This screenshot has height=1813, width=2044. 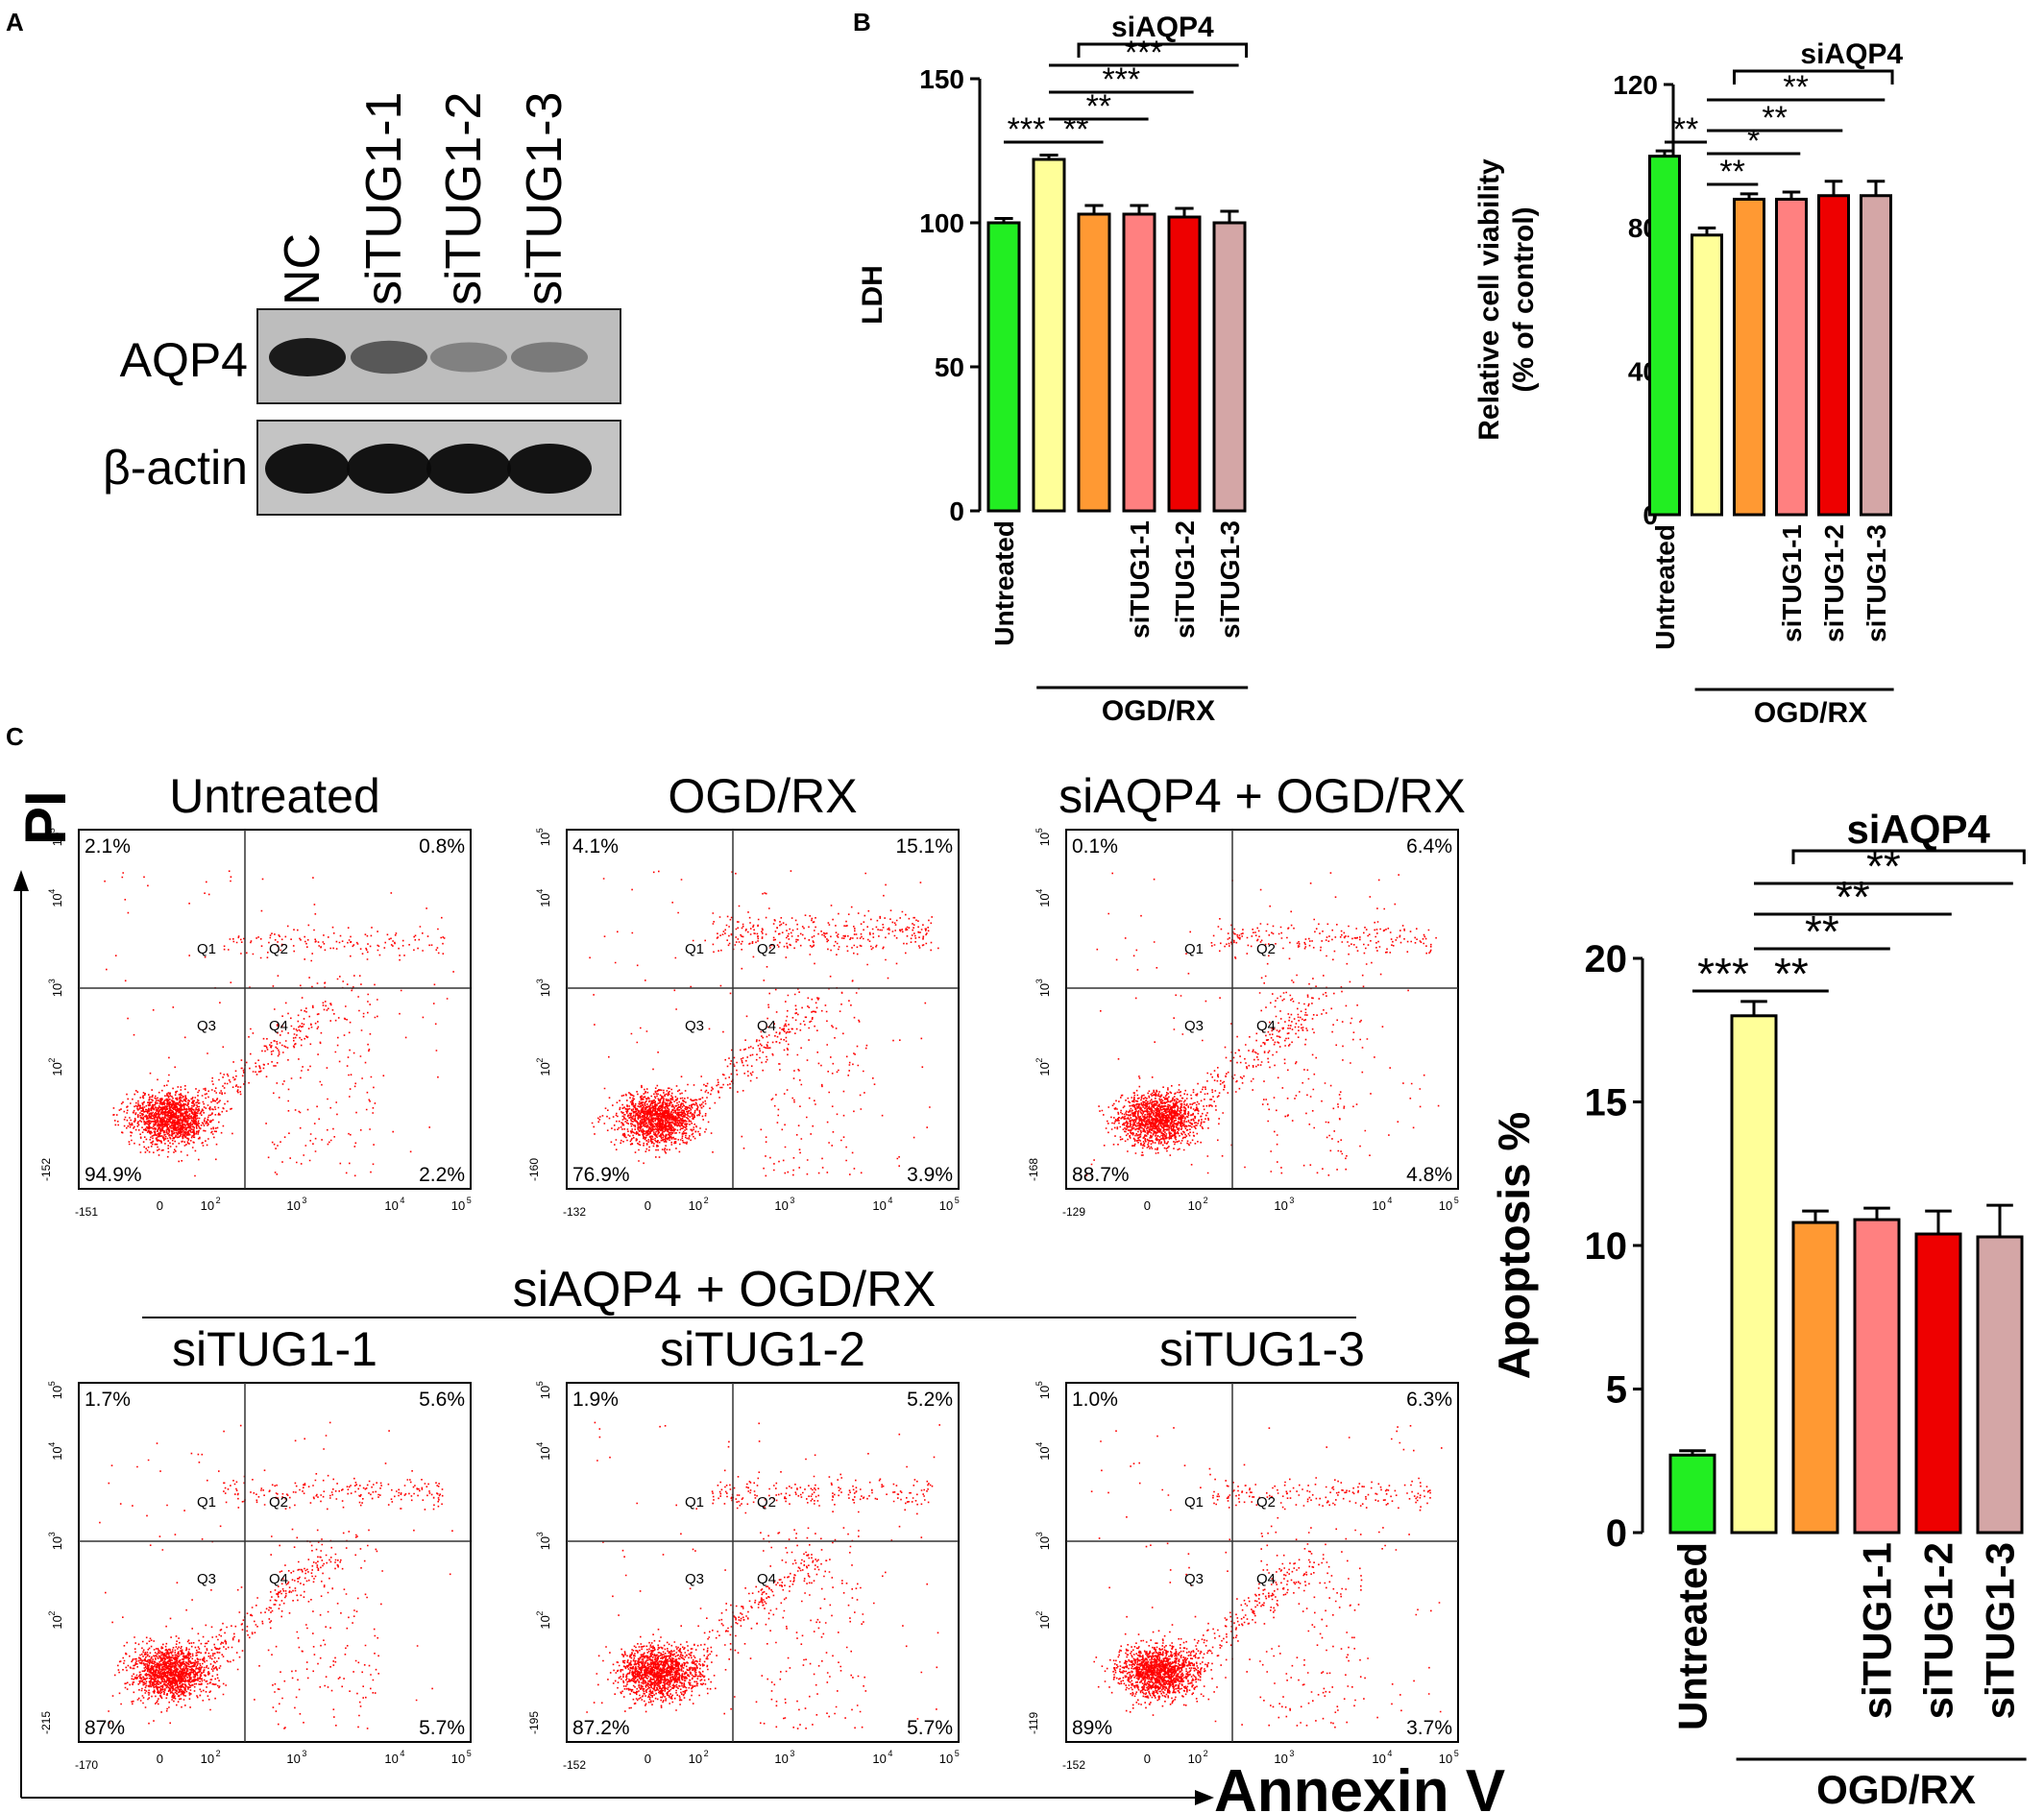 I want to click on quadrant-name: Q4, so click(x=1266, y=1579).